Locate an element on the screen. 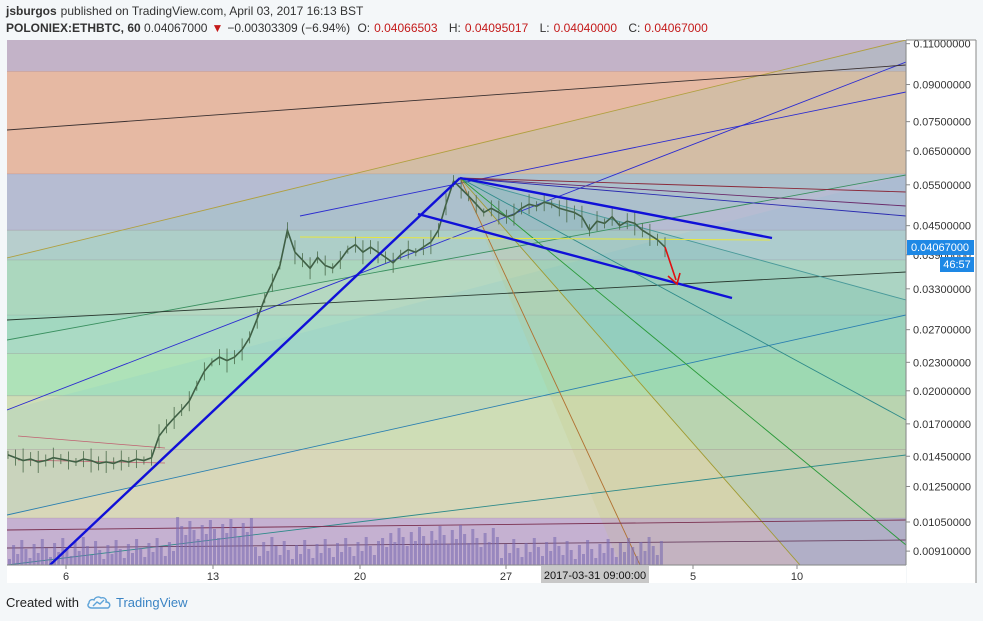 The image size is (983, 621). y-tick-label: 0.04500000 is located at coordinates (942, 227).